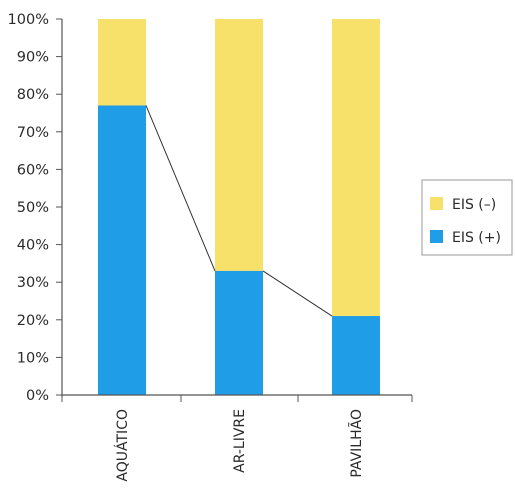 The image size is (515, 489). Describe the element at coordinates (33, 58) in the screenshot. I see `y-tick-label: 90%` at that location.